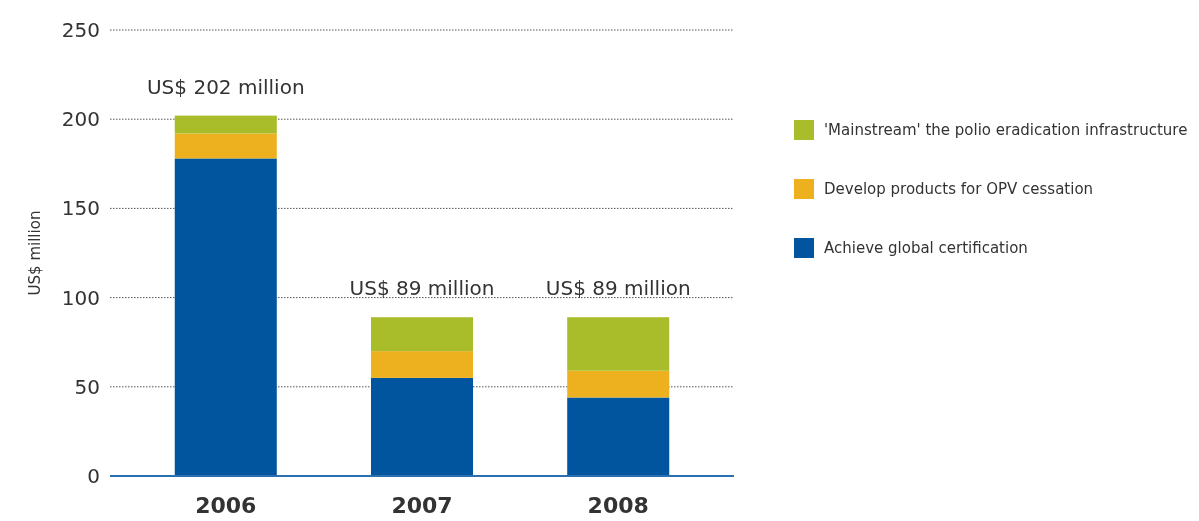 The image size is (1199, 521). Describe the element at coordinates (35, 253) in the screenshot. I see `y-axis-title: US$ million` at that location.